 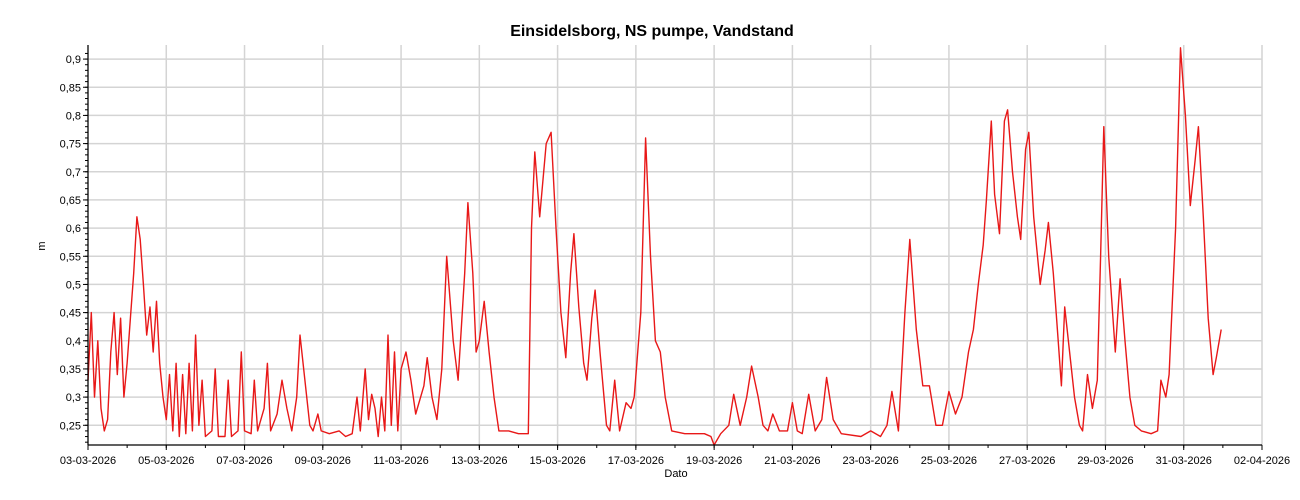 I want to click on x-tick-label: 25-03-2026, so click(x=949, y=461).